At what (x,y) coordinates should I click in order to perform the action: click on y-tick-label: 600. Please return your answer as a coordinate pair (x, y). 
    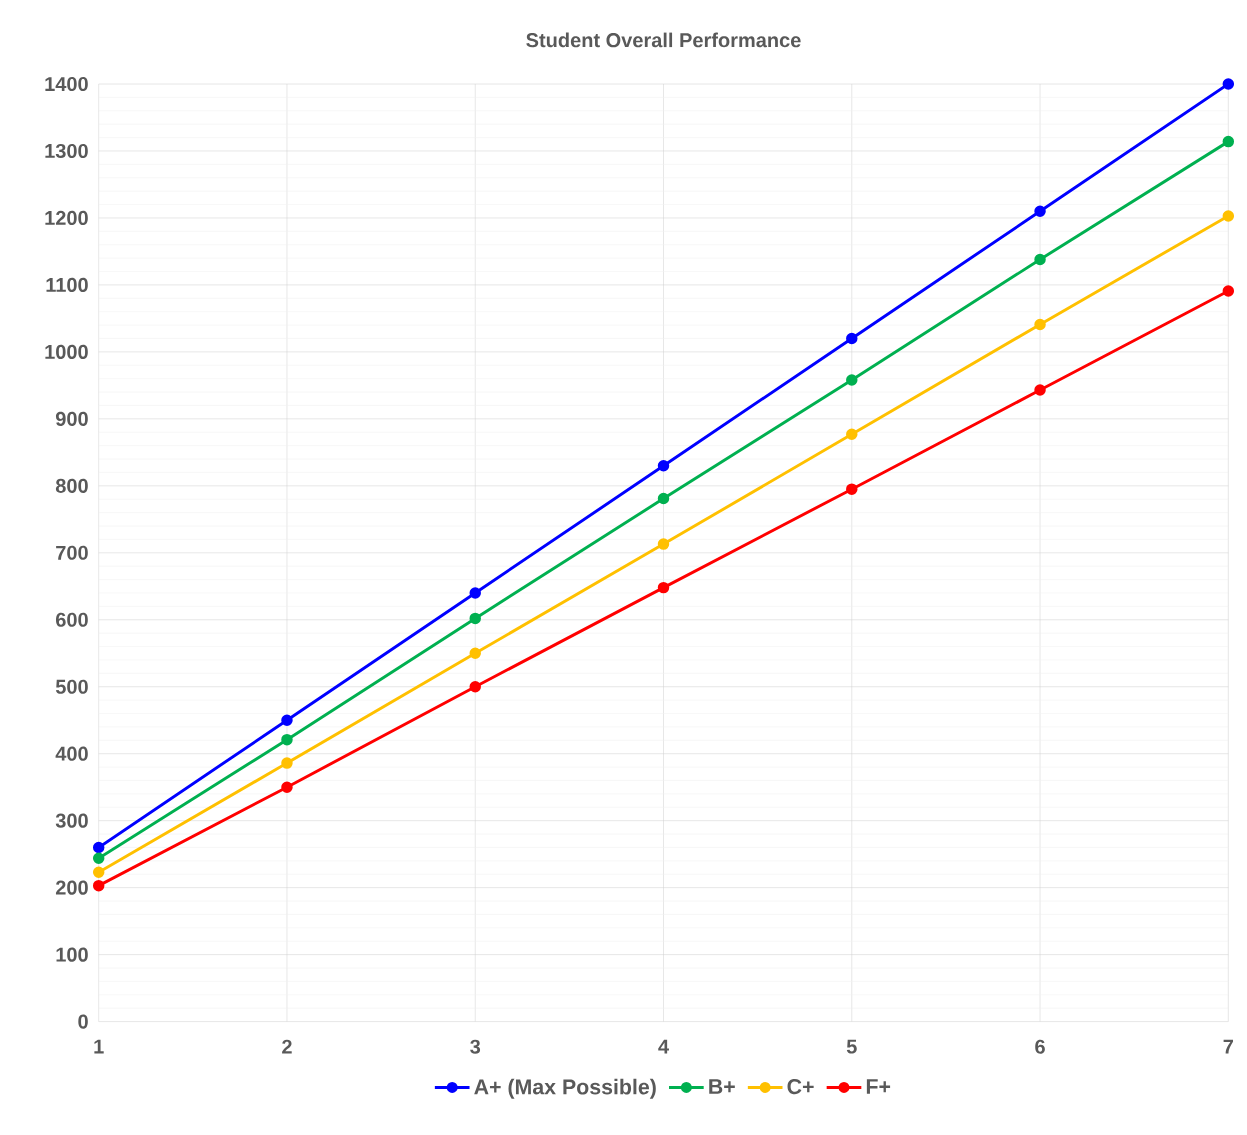
    Looking at the image, I should click on (72, 619).